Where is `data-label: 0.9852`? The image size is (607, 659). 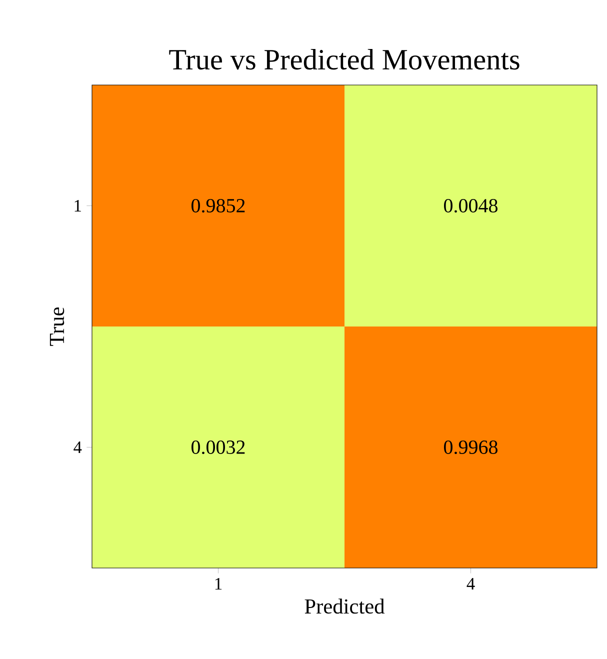 data-label: 0.9852 is located at coordinates (218, 205).